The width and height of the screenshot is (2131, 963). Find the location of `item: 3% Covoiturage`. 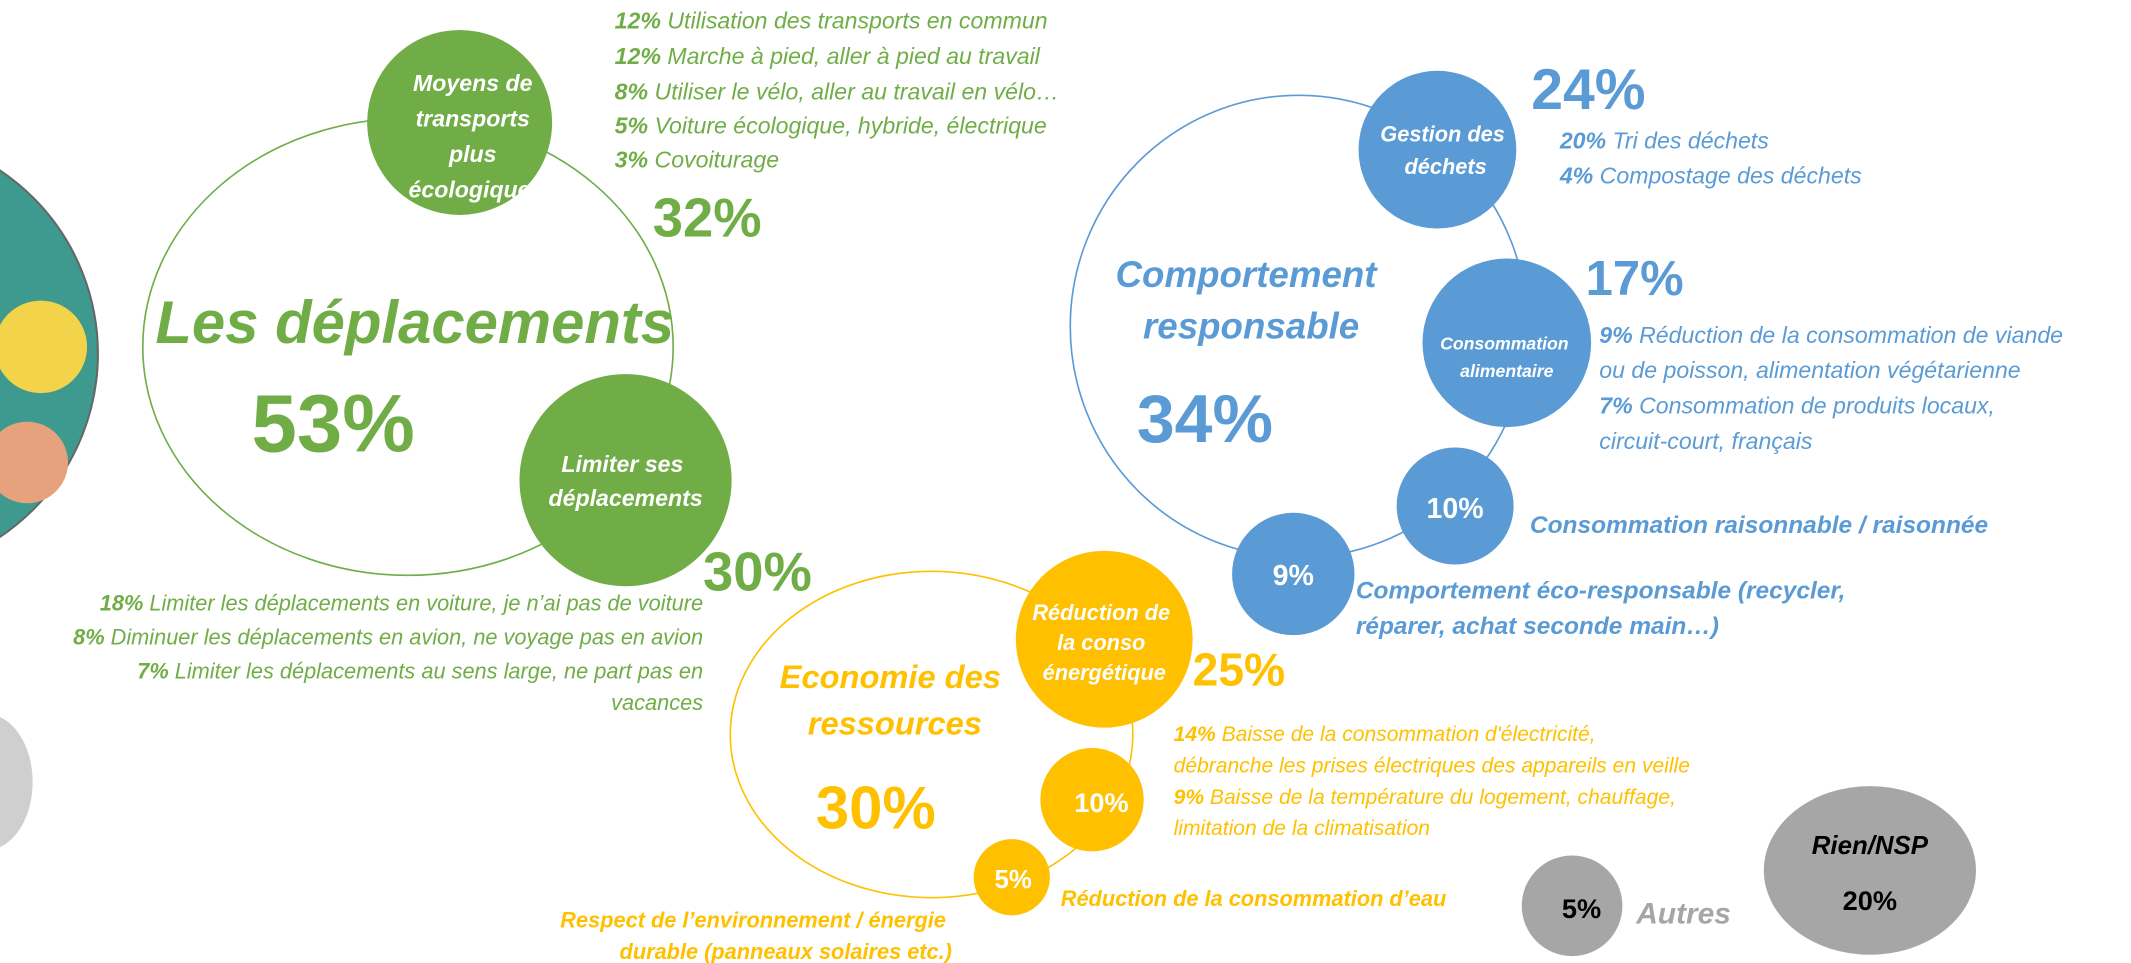

item: 3% Covoiturage is located at coordinates (697, 159).